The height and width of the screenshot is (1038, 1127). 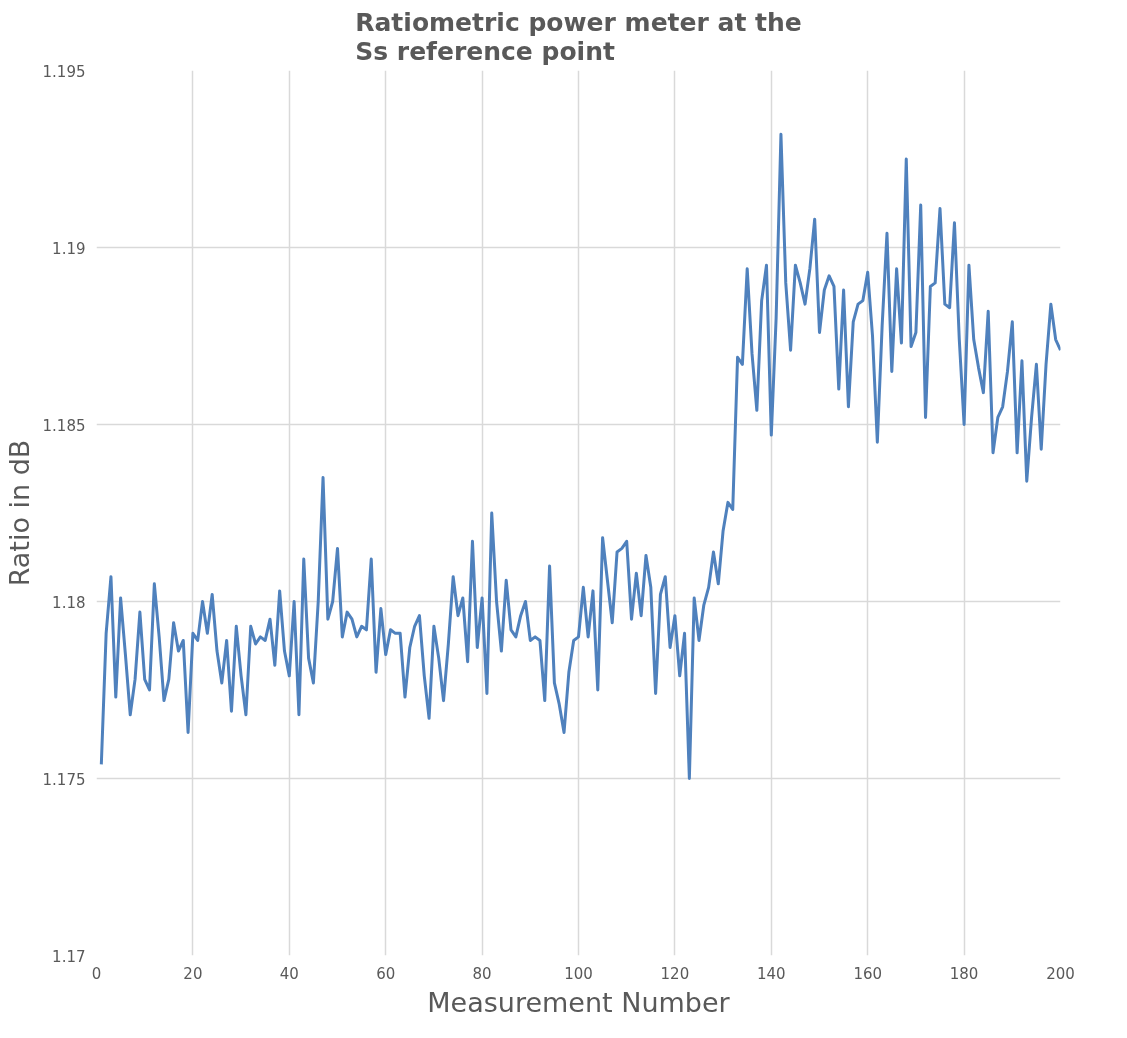 What do you see at coordinates (64, 71) in the screenshot?
I see `y-tick-label: 1.195` at bounding box center [64, 71].